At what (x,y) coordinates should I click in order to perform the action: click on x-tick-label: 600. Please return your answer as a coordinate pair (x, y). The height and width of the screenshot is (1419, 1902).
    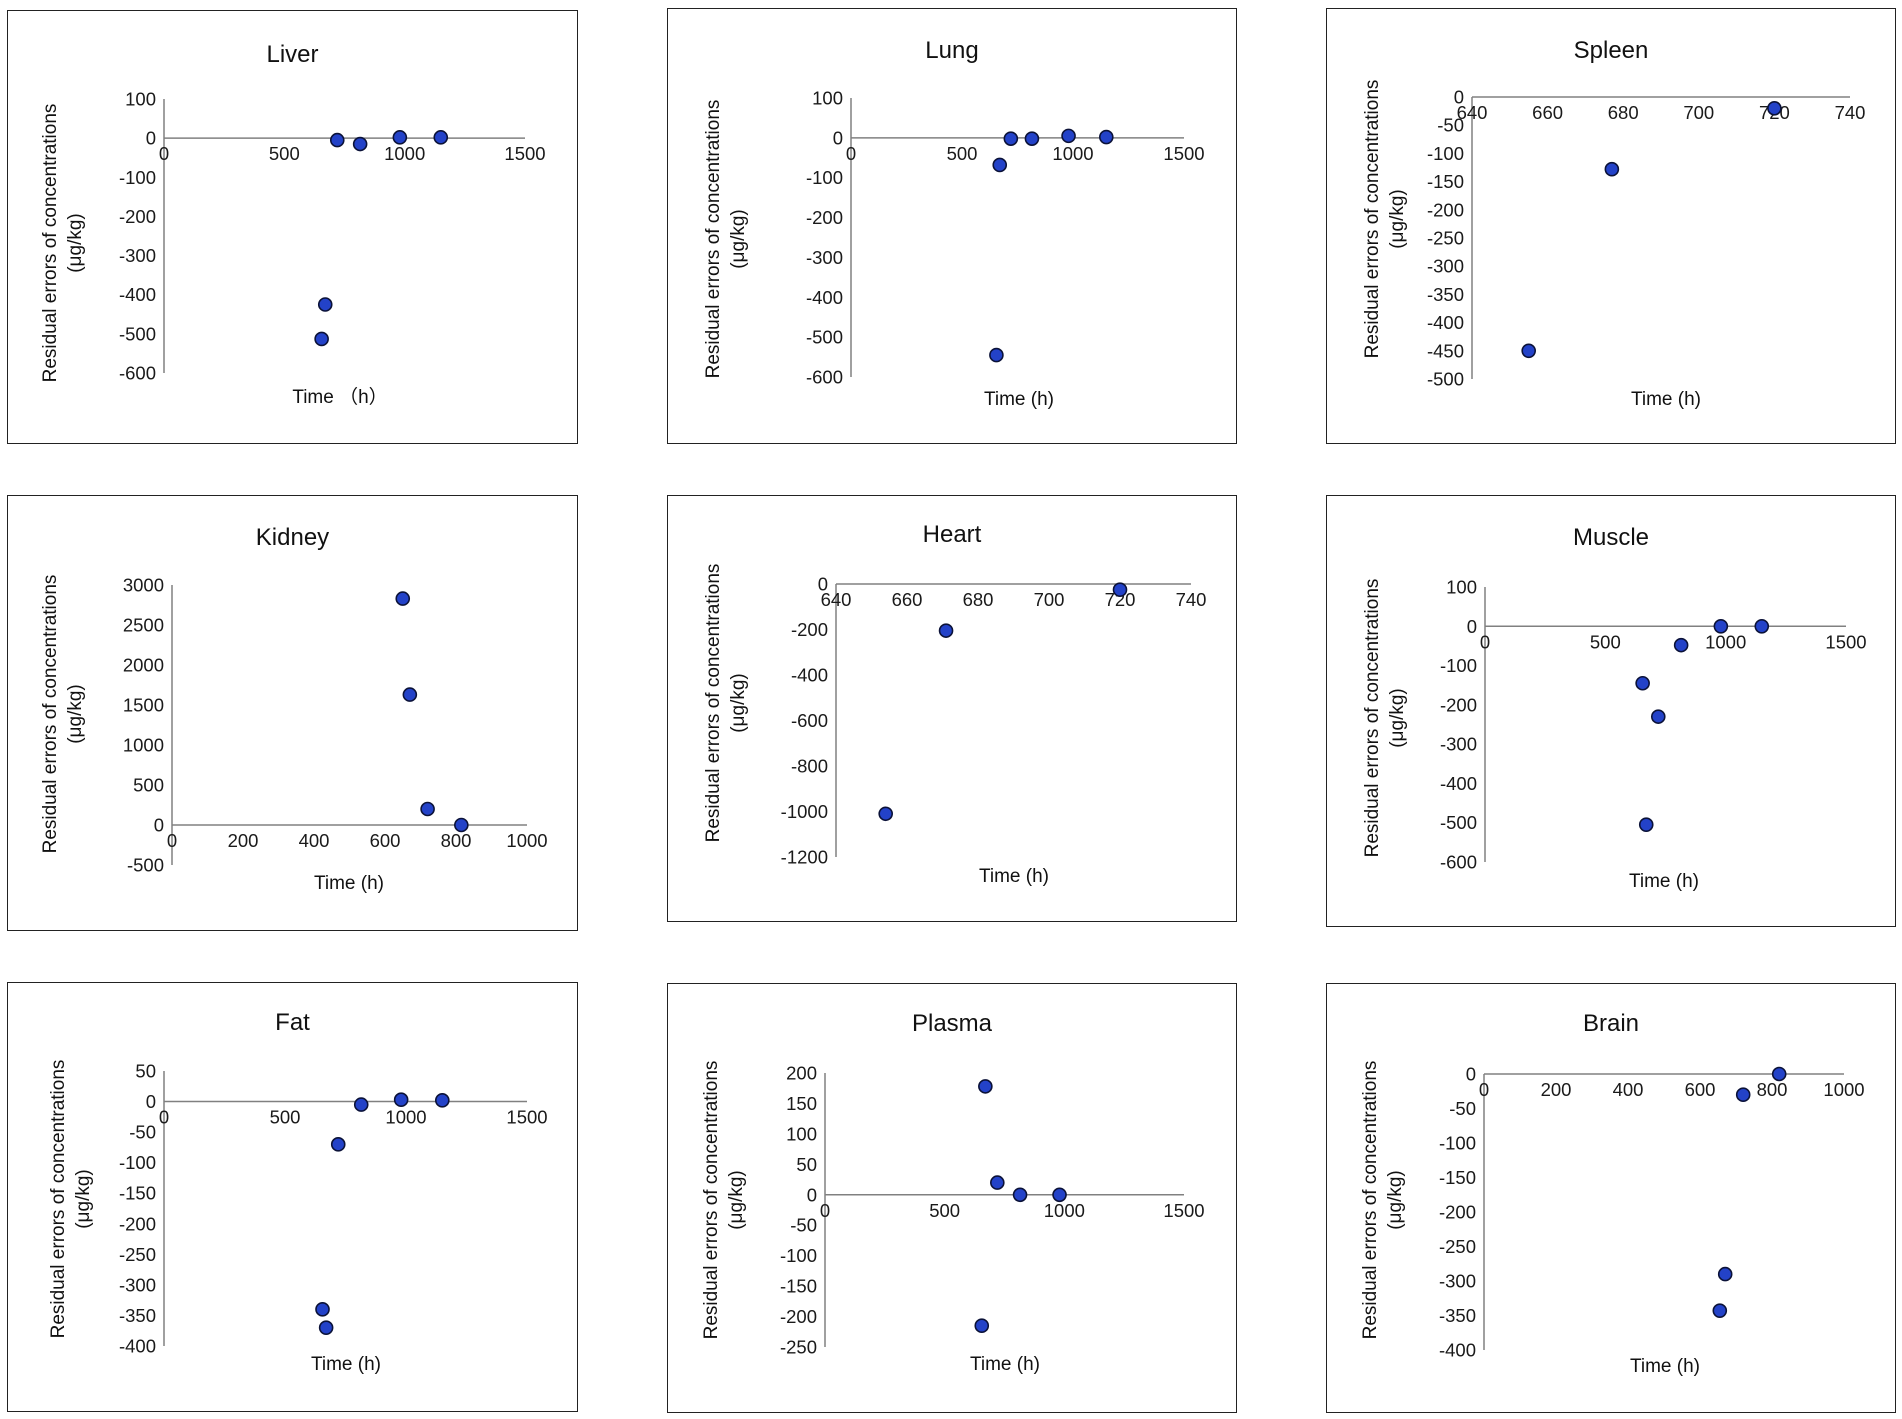
    Looking at the image, I should click on (385, 840).